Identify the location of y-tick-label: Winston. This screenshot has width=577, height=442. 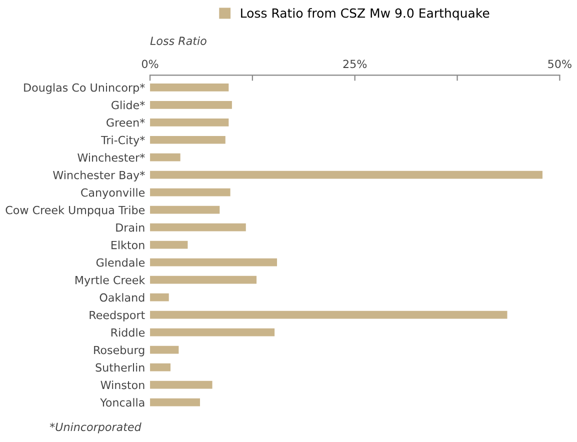
(122, 385).